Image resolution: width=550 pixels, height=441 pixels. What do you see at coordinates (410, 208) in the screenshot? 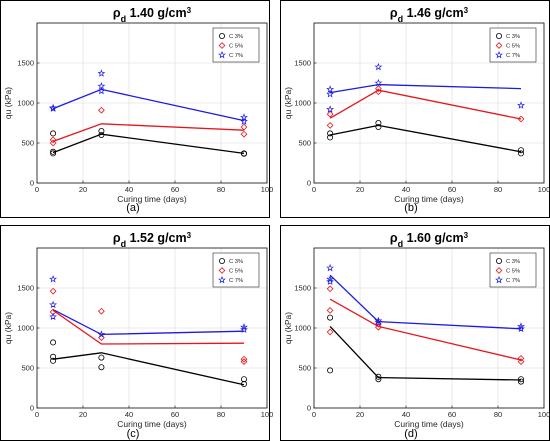
I see `panel-caption: (b)` at bounding box center [410, 208].